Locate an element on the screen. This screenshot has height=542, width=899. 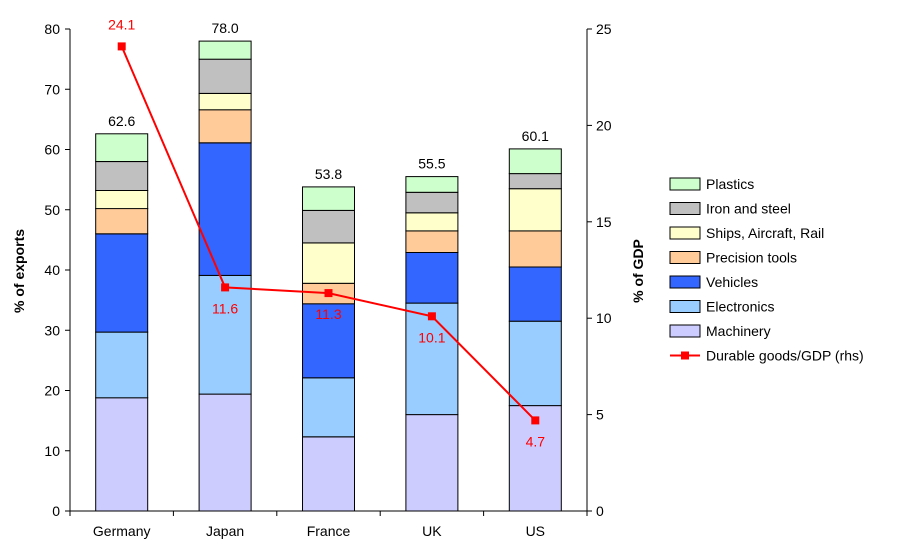
right-tick-label-20: 20 is located at coordinates (604, 125).